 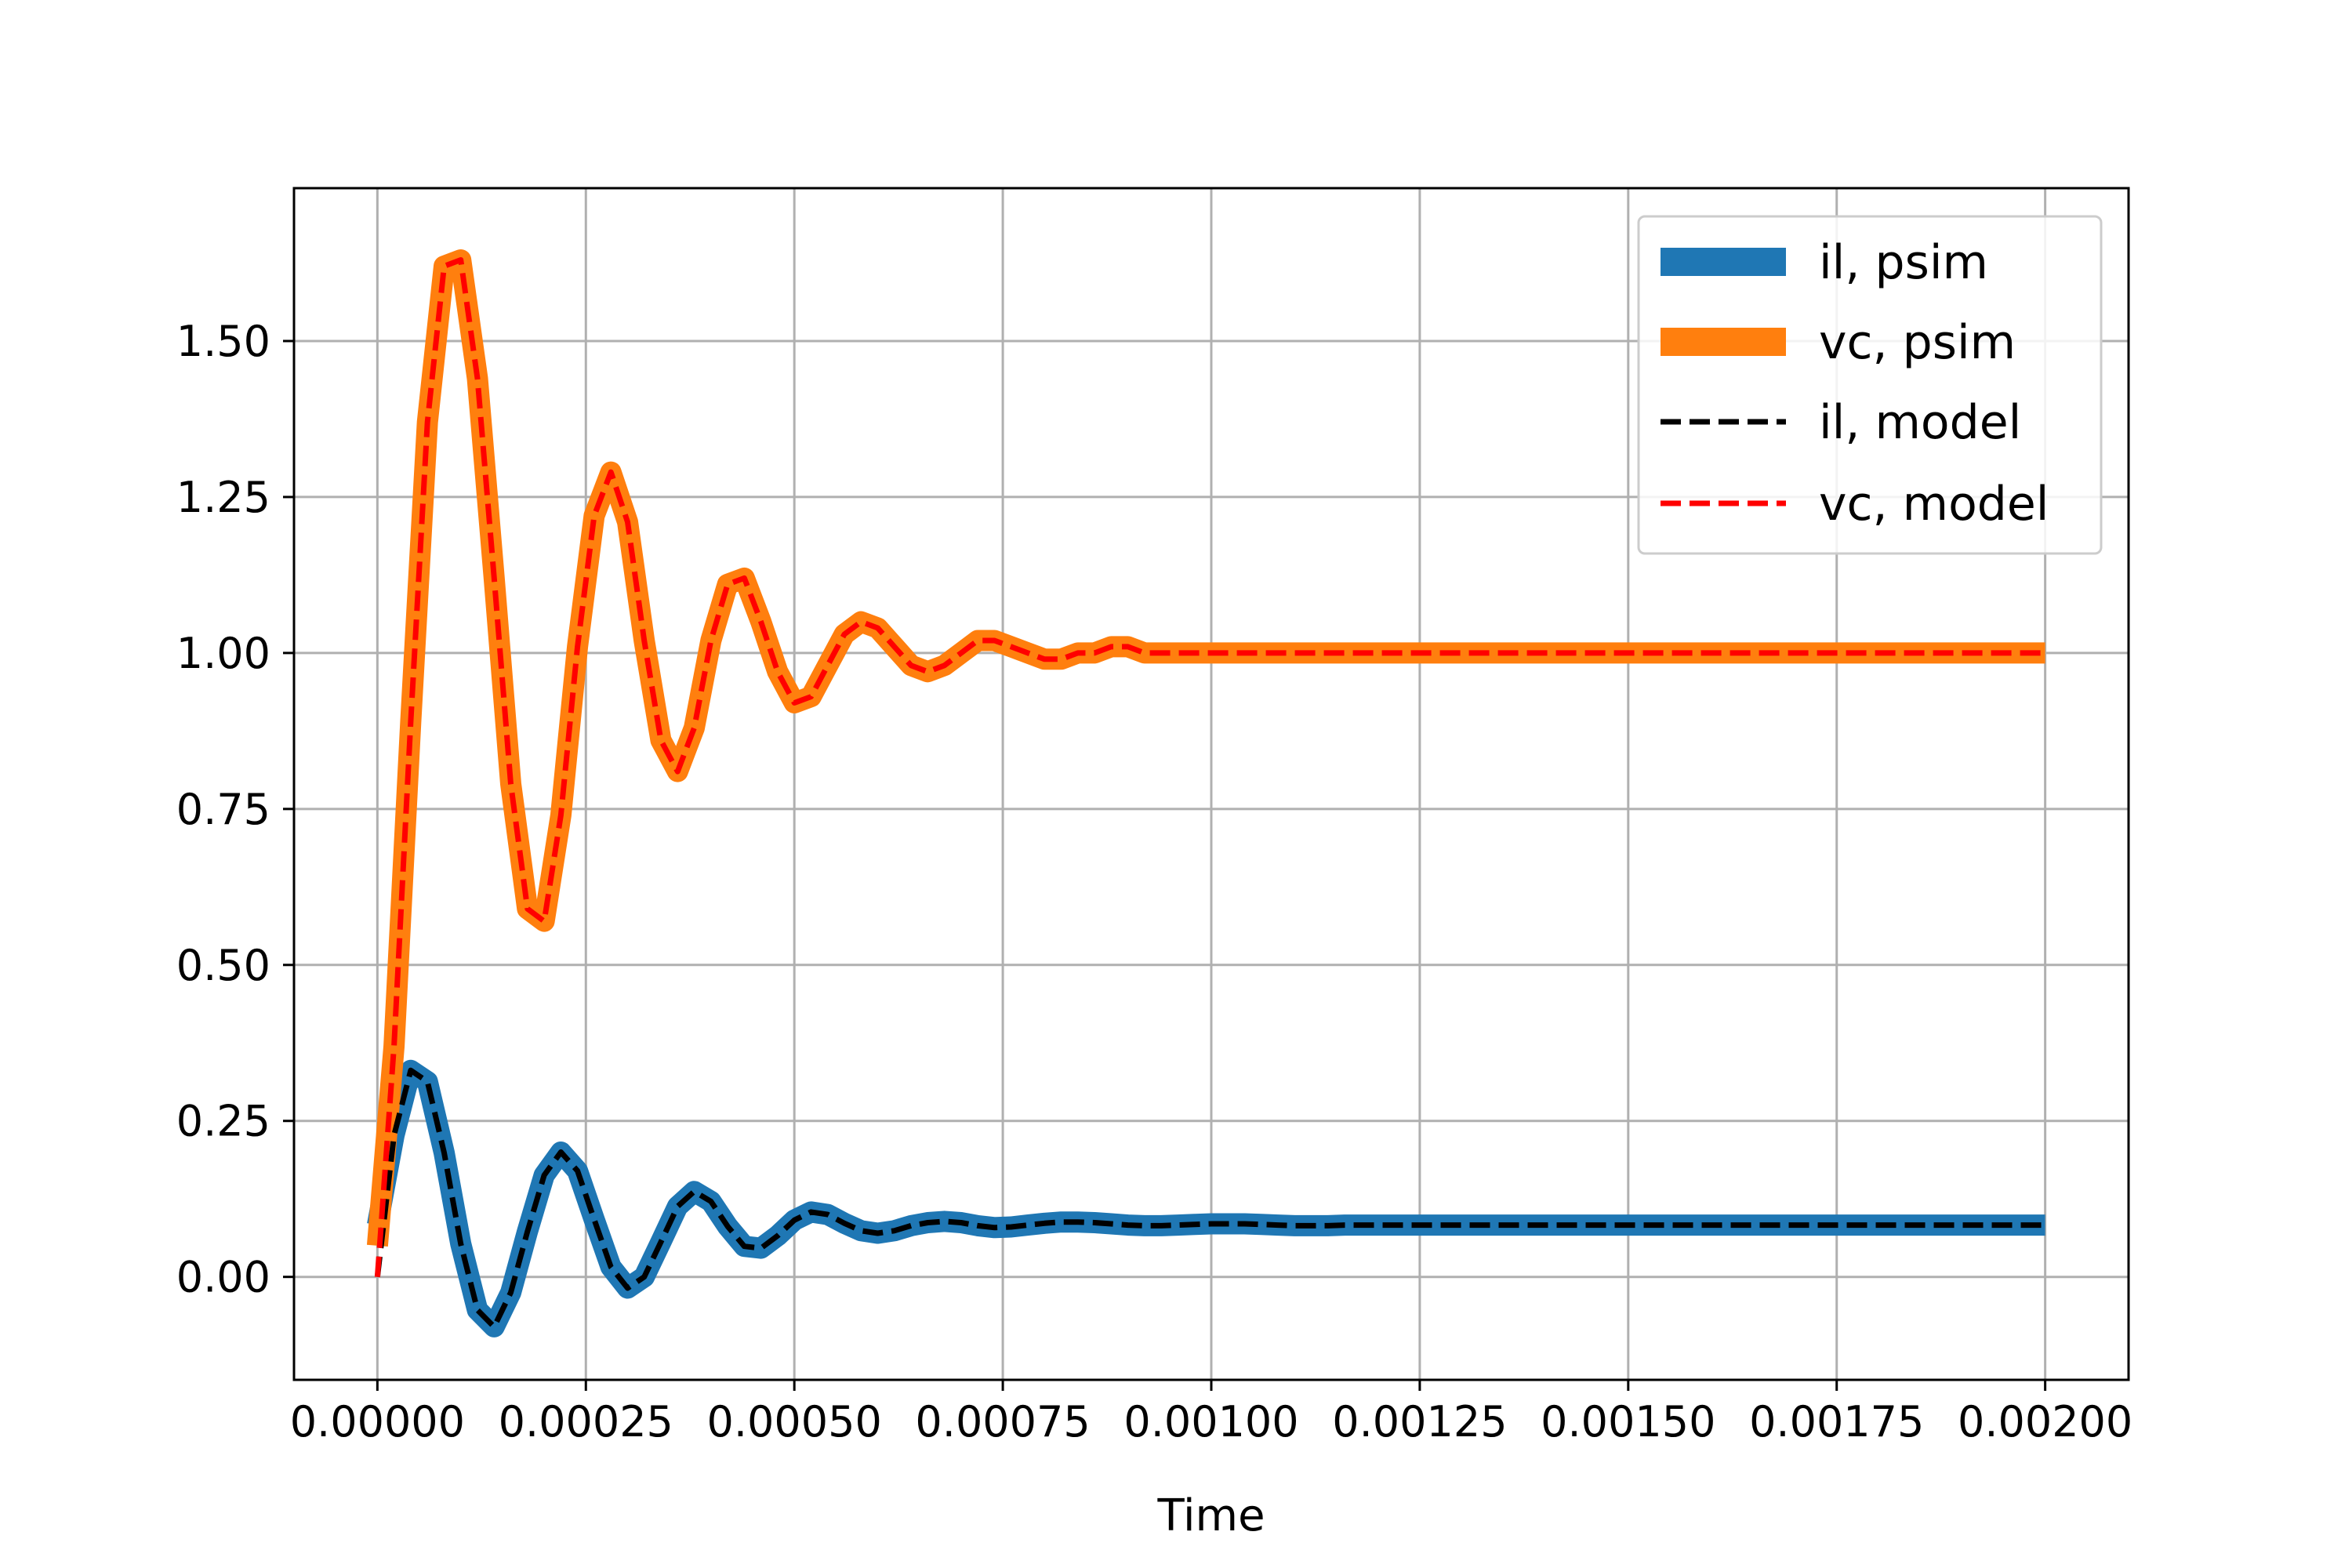 What do you see at coordinates (1209, 1198) in the screenshot?
I see `series-line-il-model` at bounding box center [1209, 1198].